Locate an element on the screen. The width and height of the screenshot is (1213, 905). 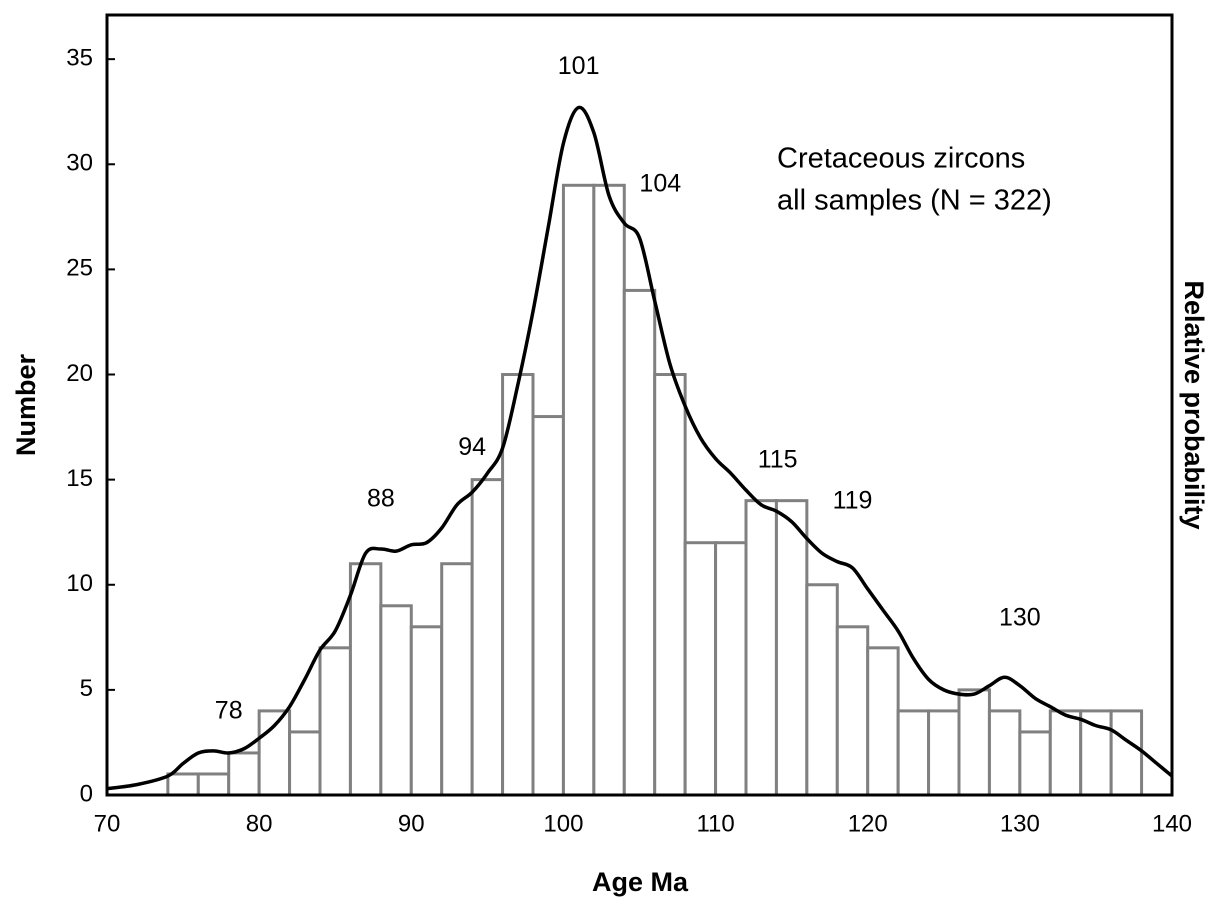
annotation: Cretaceous zircons is located at coordinates (901, 159).